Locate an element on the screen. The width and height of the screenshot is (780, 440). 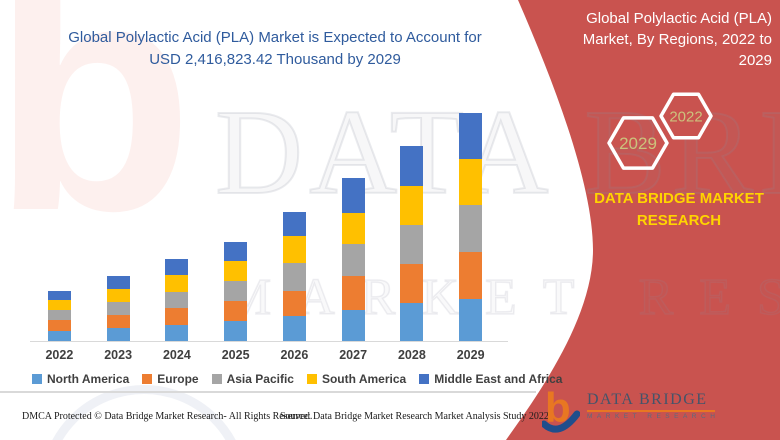
bar-stack-2023 is located at coordinates (118, 308).